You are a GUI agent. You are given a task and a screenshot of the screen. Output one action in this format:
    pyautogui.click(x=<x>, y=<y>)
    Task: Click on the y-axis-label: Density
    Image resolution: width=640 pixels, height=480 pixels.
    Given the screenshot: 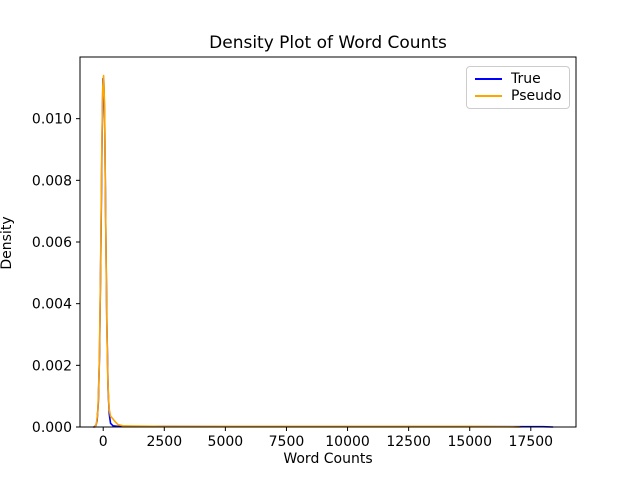 What is the action you would take?
    pyautogui.click(x=7, y=243)
    